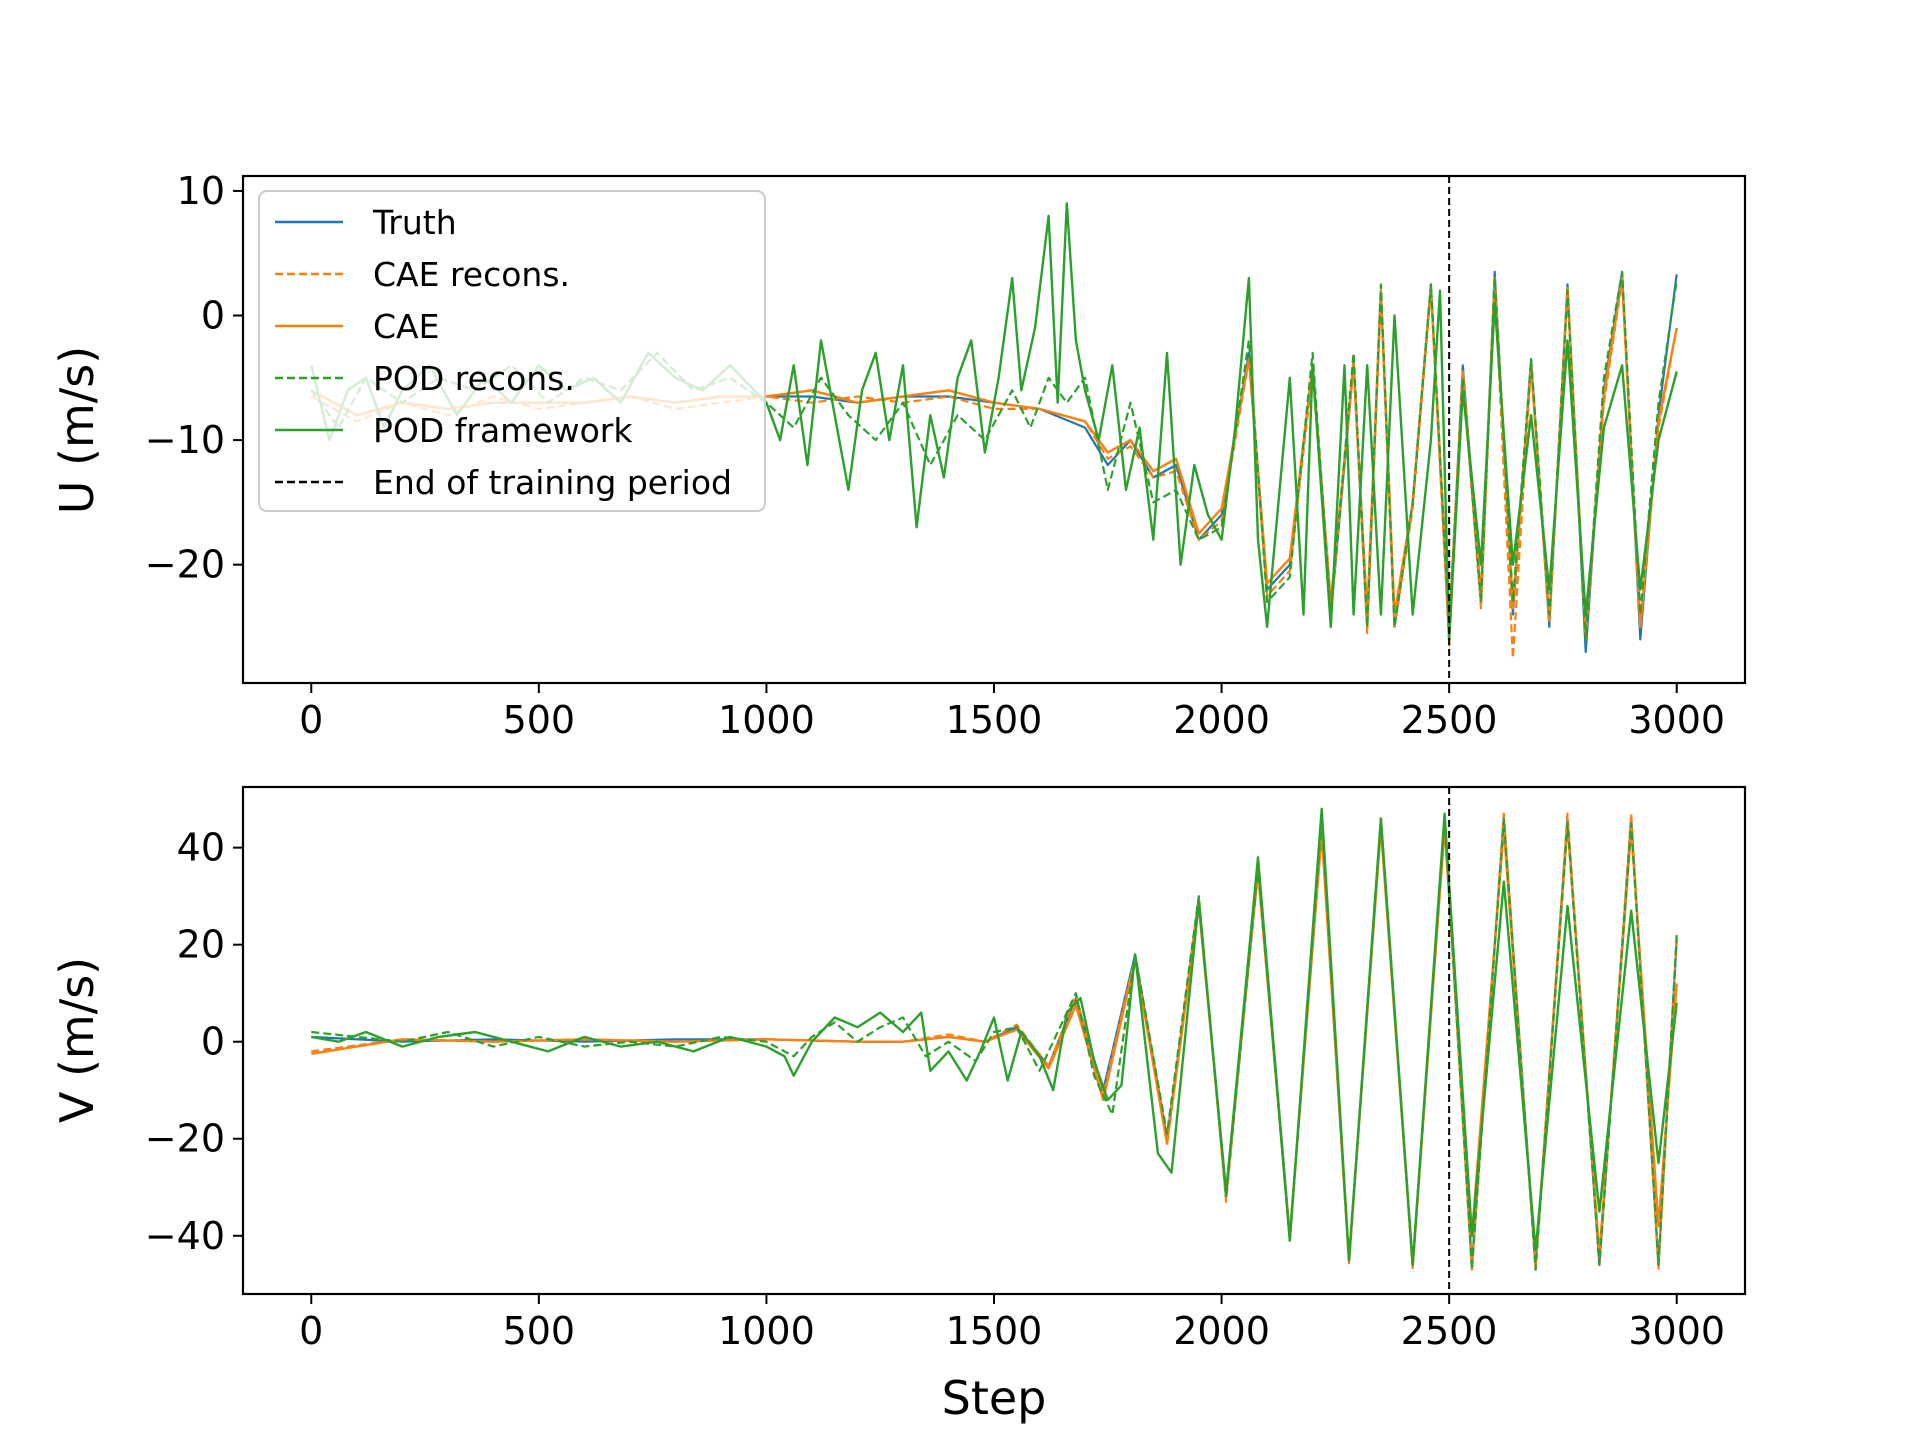  What do you see at coordinates (1676, 1331) in the screenshot?
I see `v-x-tick-label: 3000` at bounding box center [1676, 1331].